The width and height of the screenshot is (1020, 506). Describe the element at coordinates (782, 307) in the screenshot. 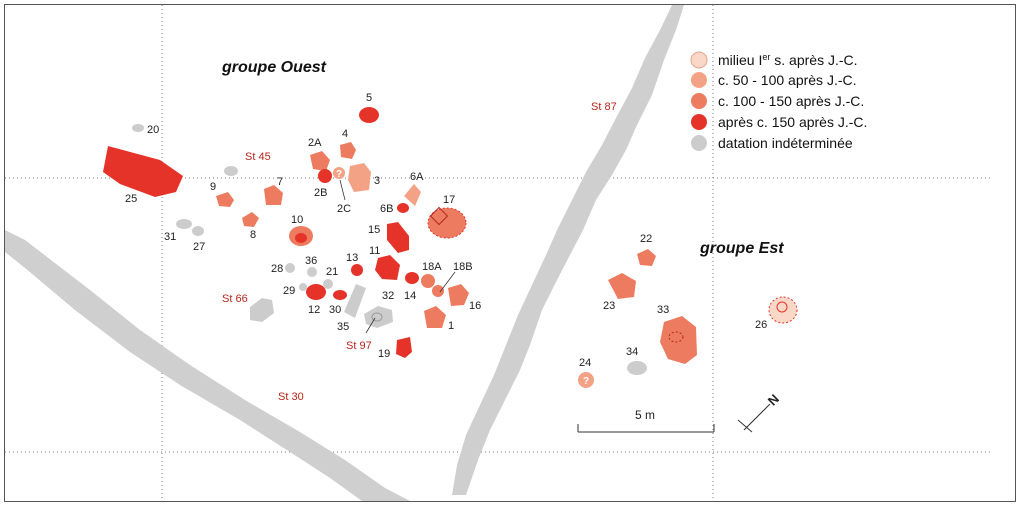

I see `feature-26-inner` at that location.